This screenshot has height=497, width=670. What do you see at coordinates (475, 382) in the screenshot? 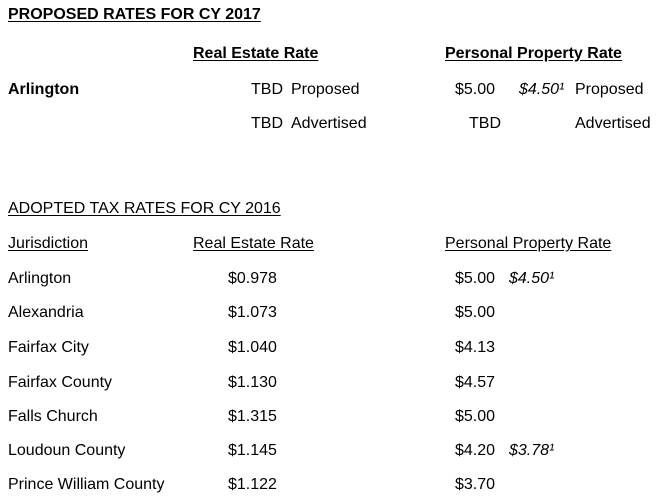
I see `adopted-row-personal-property: $4.57` at bounding box center [475, 382].